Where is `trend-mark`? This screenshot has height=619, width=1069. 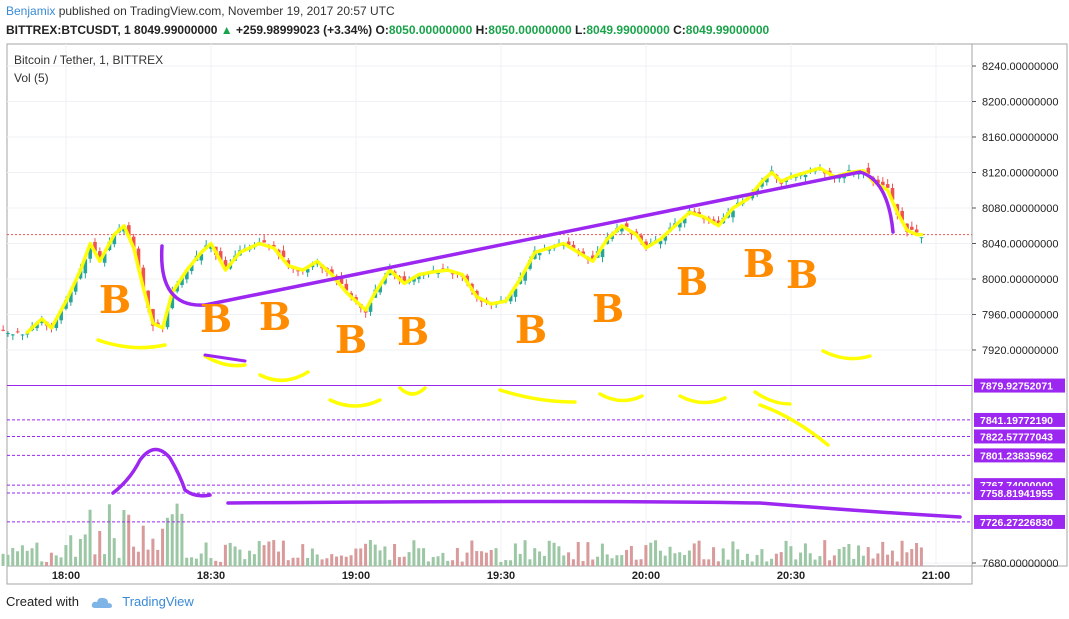
trend-mark is located at coordinates (225, 358).